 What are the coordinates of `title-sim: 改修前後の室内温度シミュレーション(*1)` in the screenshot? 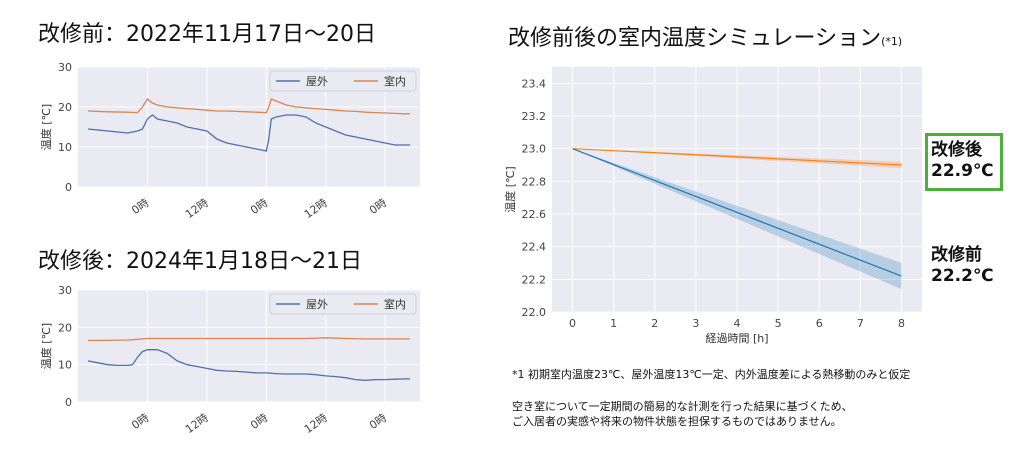 It's located at (705, 36).